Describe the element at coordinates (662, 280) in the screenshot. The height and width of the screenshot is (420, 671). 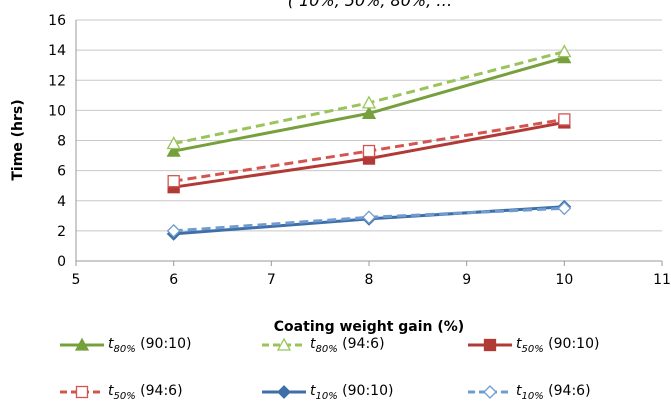
I see `x-tick-label: 11` at that location.